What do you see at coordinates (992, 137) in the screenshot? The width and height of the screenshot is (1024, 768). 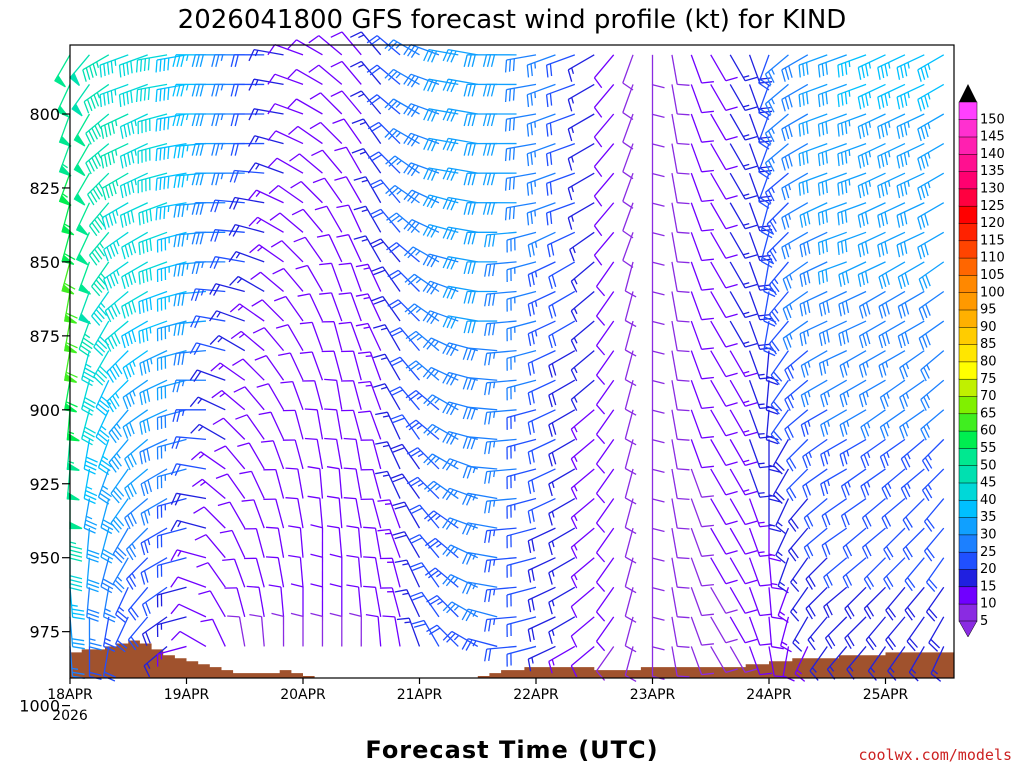 I see `colorbar-label: 145` at bounding box center [992, 137].